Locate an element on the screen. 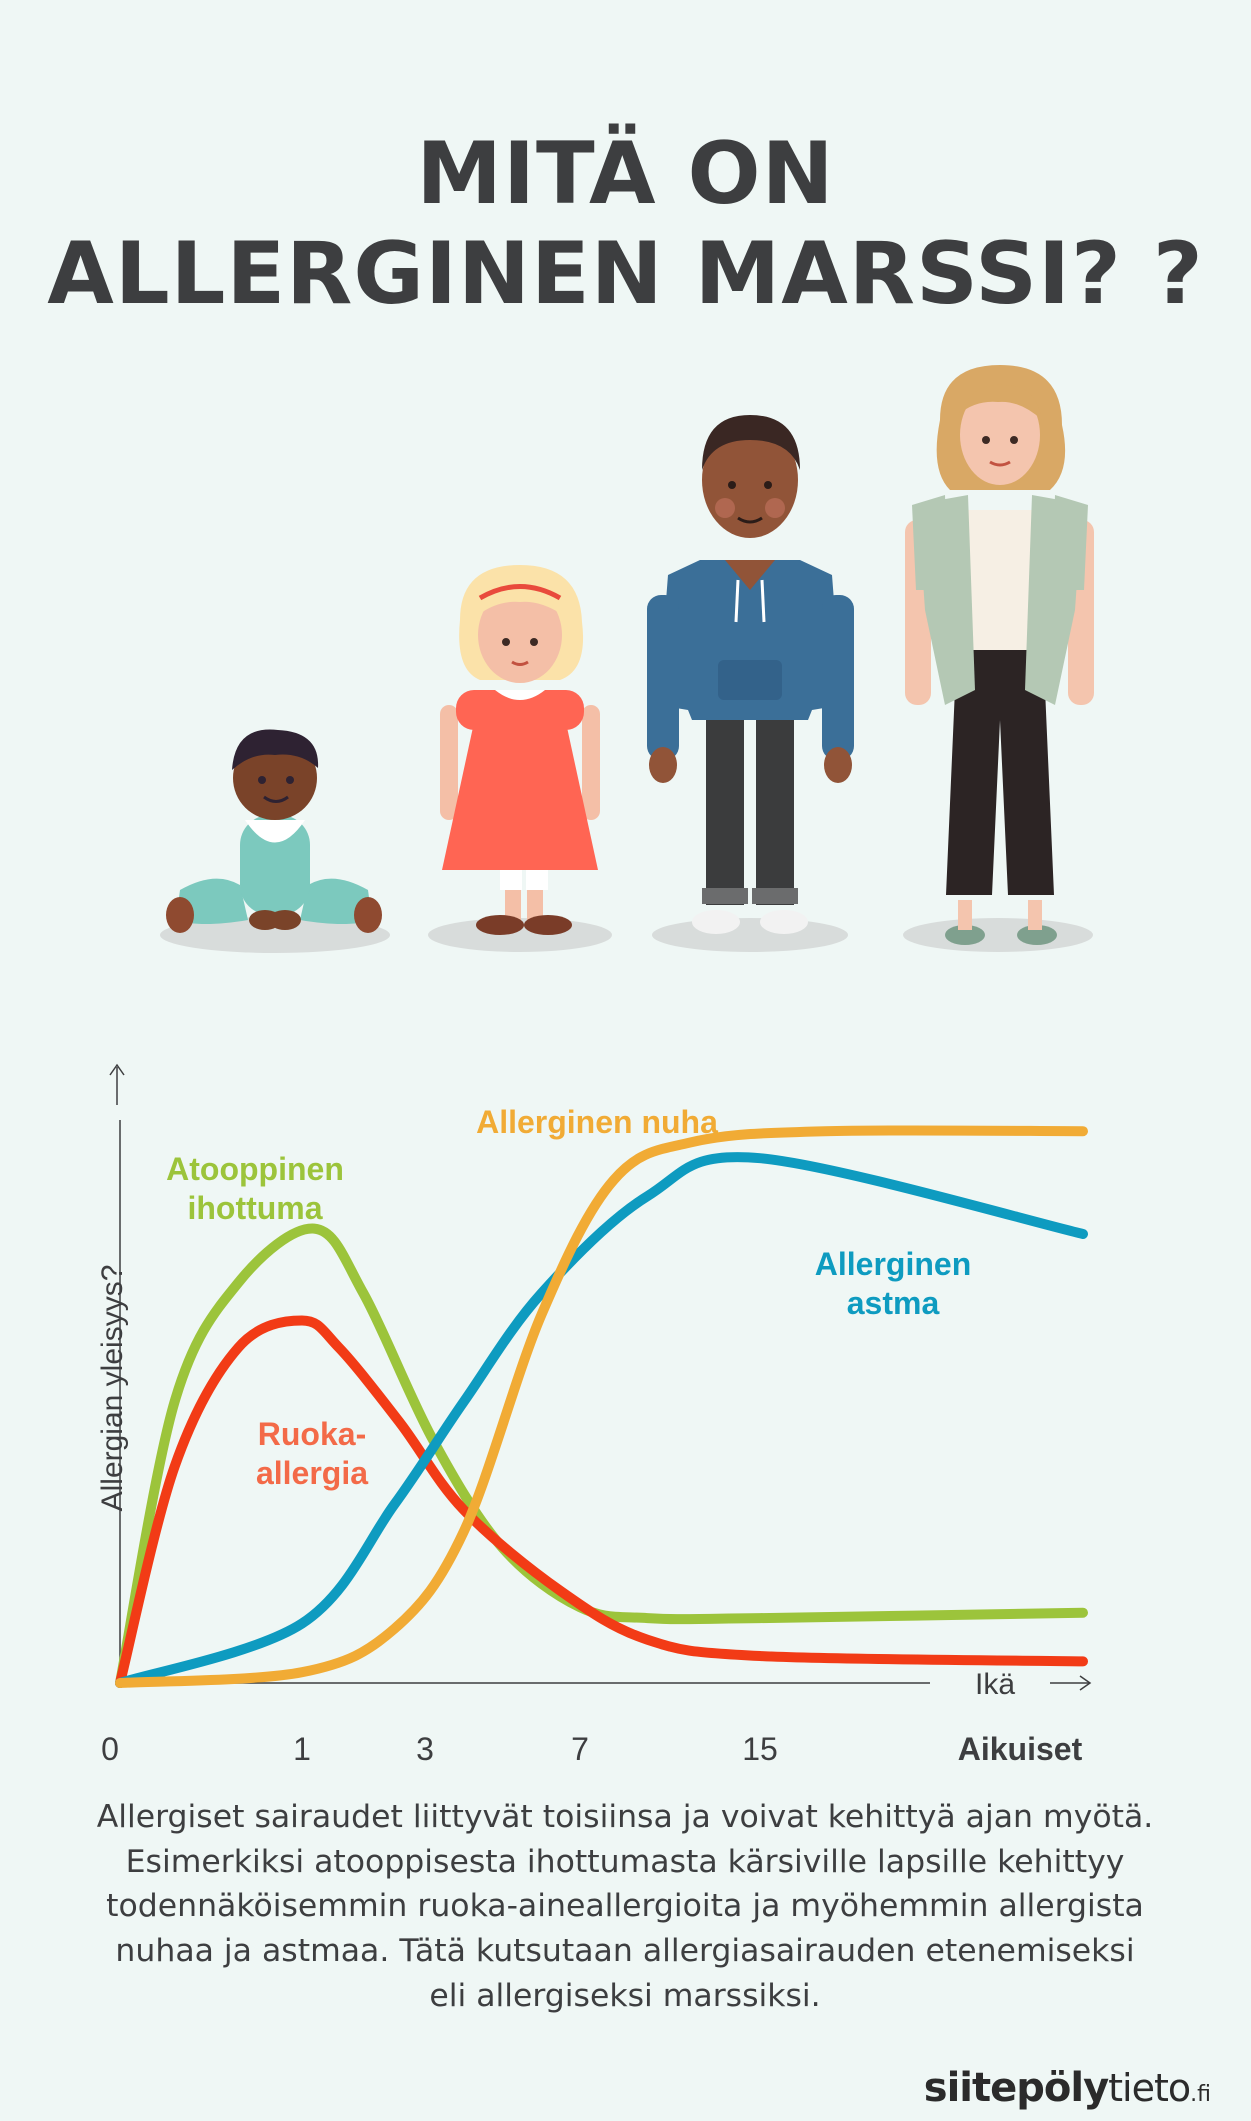 Image resolution: width=1251 pixels, height=2121 pixels. logo: siitepölytieto.fi is located at coordinates (1067, 2088).